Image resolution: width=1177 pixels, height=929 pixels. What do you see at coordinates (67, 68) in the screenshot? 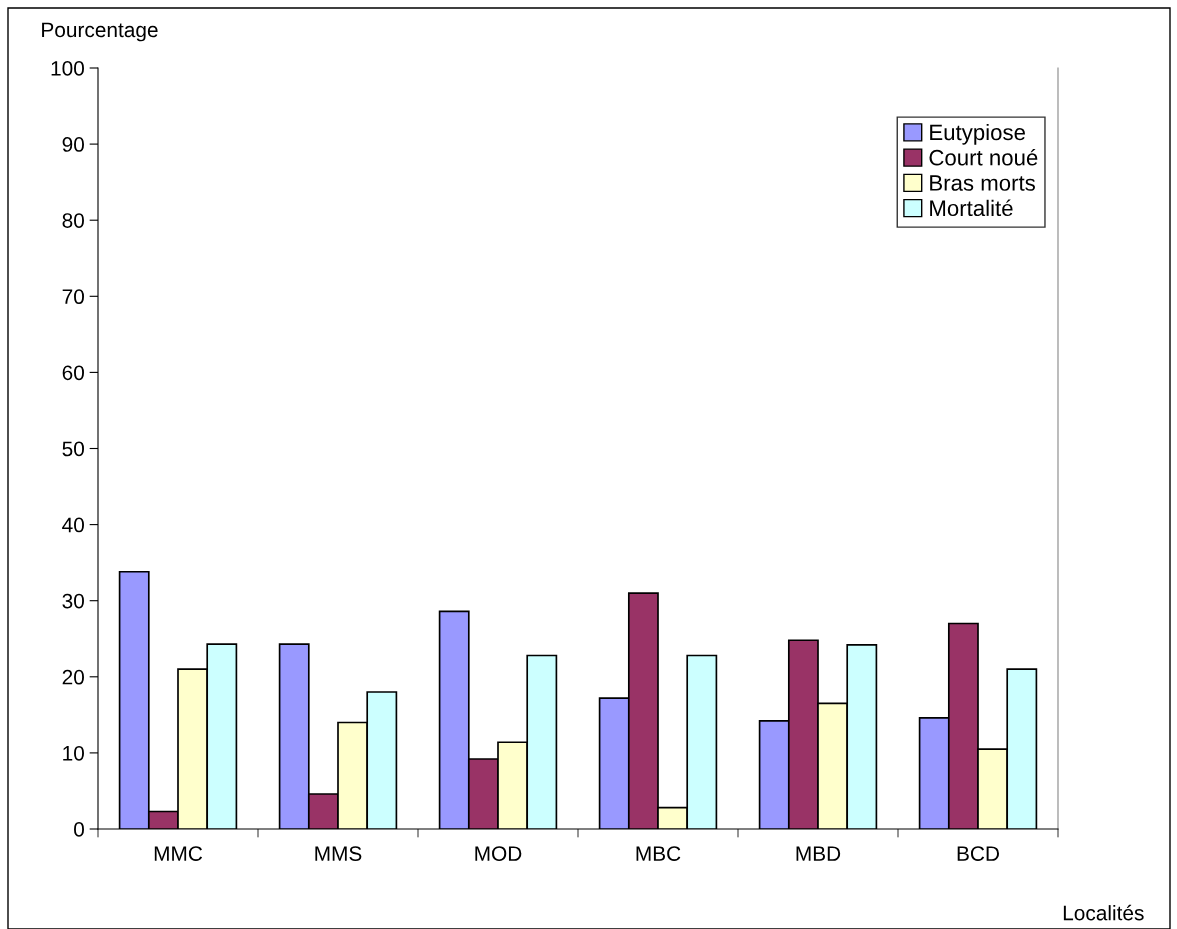
I see `y-tick-label: 100` at bounding box center [67, 68].